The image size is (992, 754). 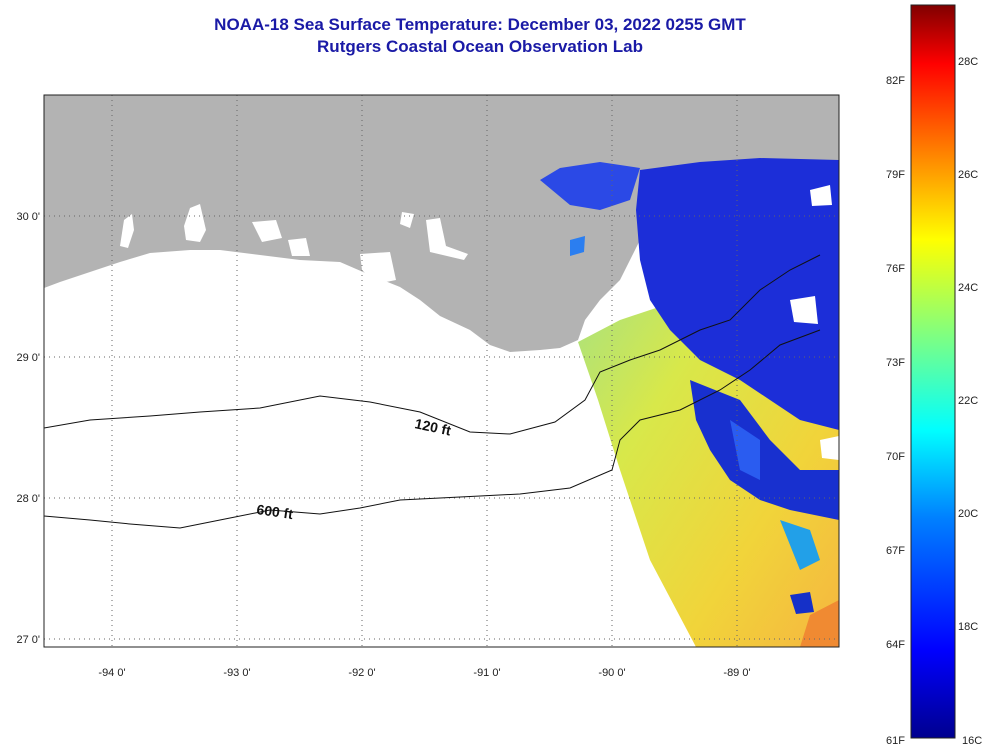 I want to click on colorbar-c-label: 20C, so click(x=968, y=514).